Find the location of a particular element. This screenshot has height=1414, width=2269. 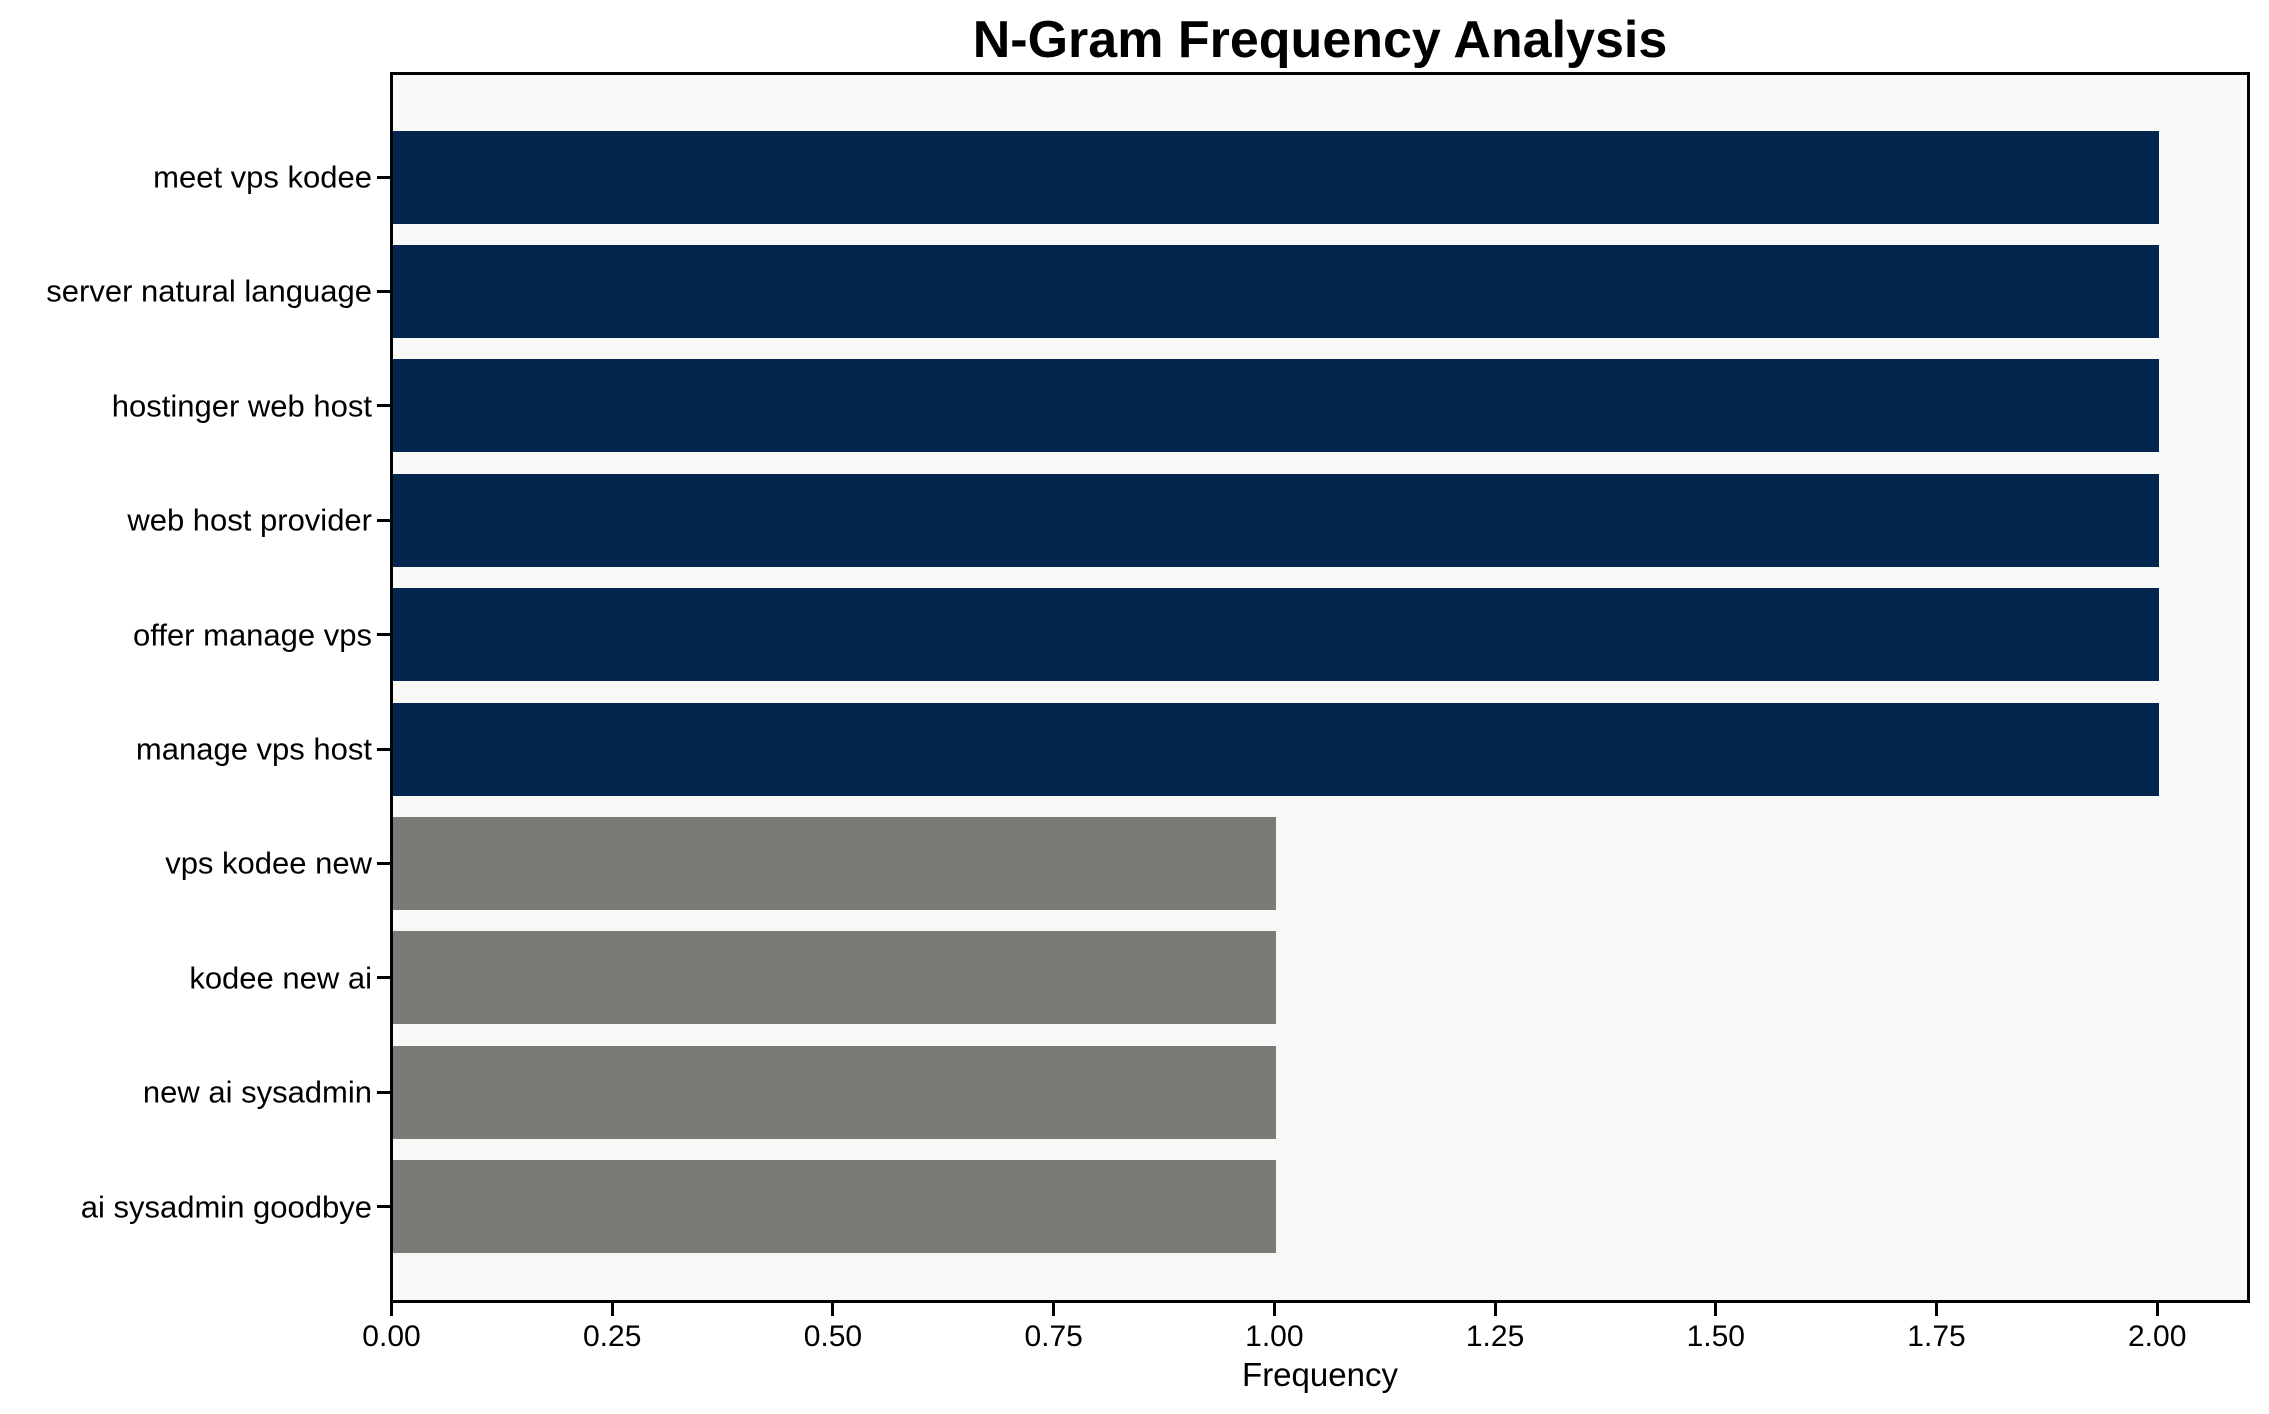

y-tick-label: manage vps host is located at coordinates (253, 749).